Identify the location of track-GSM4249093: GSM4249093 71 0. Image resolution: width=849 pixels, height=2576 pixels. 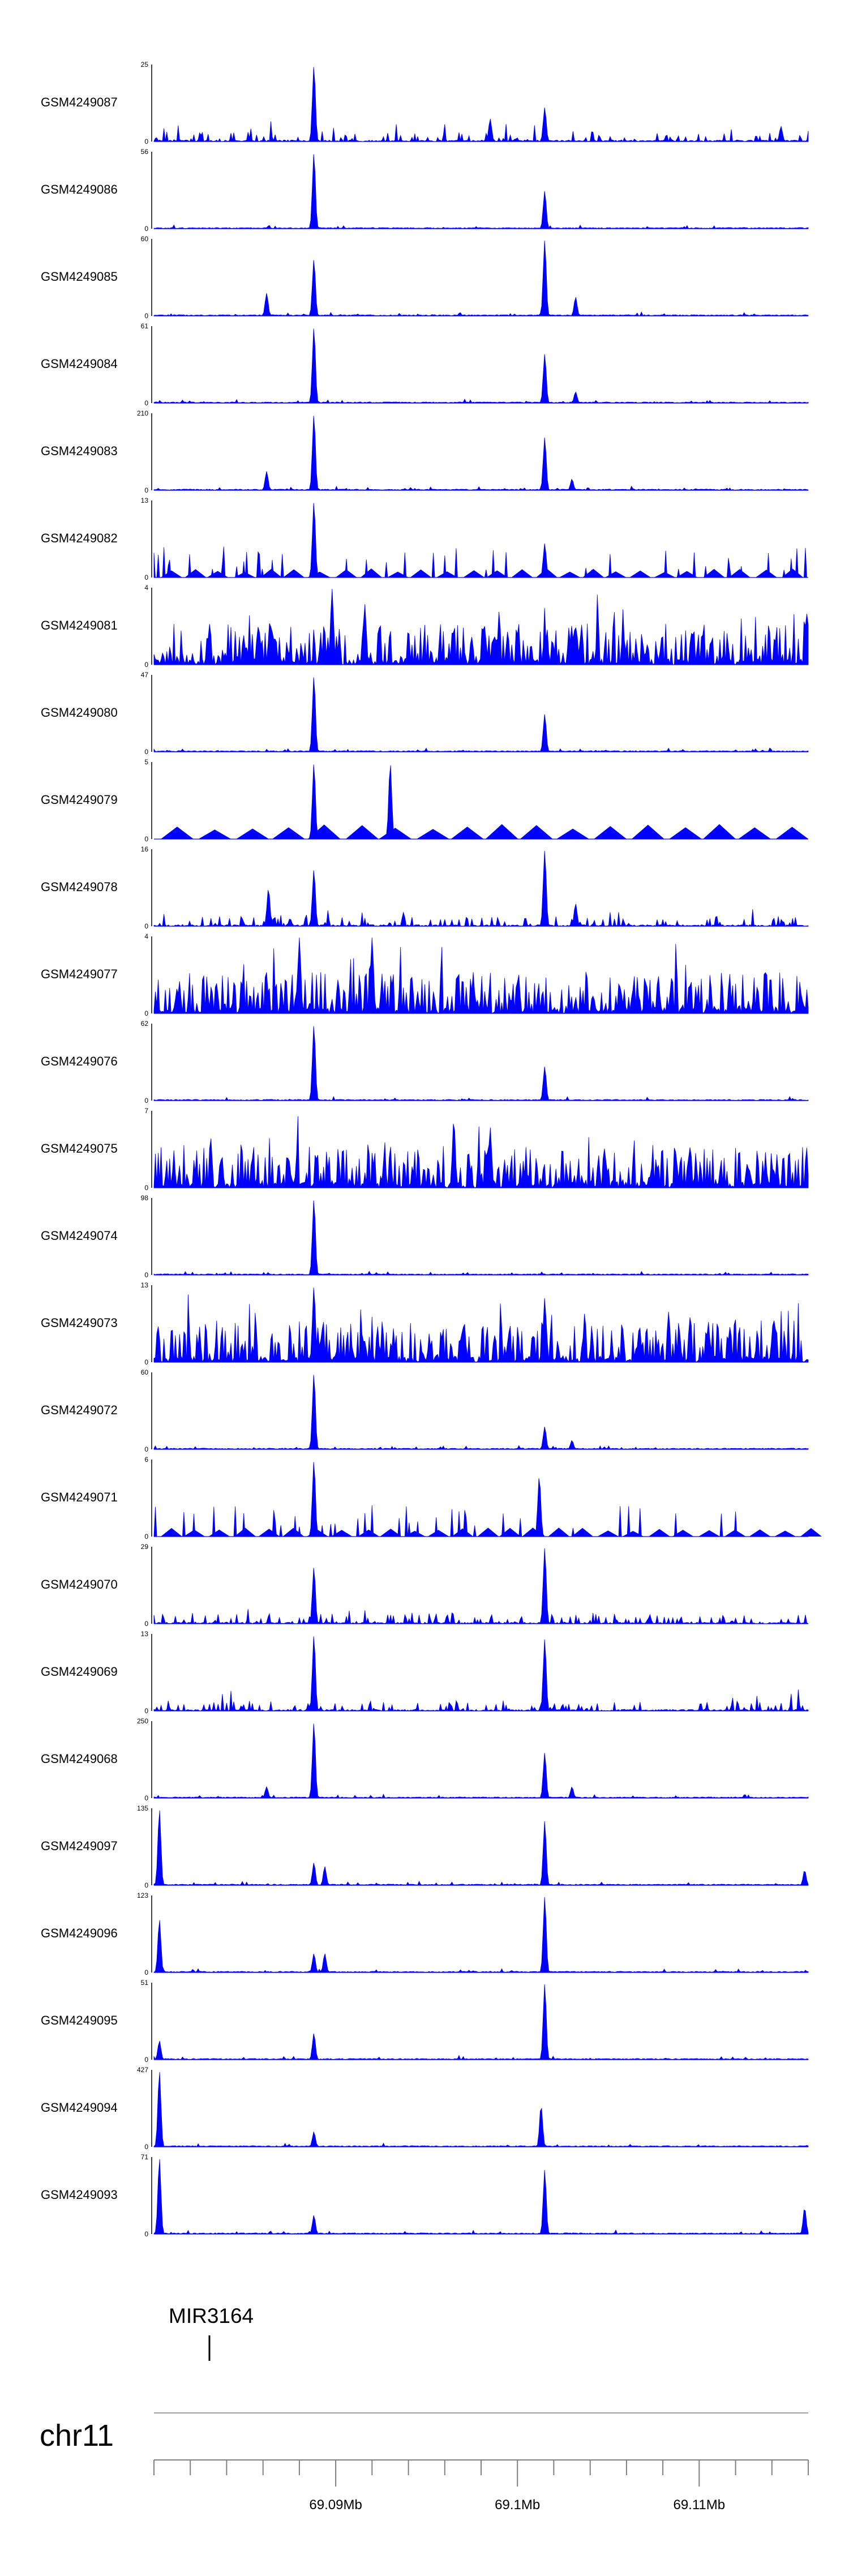
(425, 2195).